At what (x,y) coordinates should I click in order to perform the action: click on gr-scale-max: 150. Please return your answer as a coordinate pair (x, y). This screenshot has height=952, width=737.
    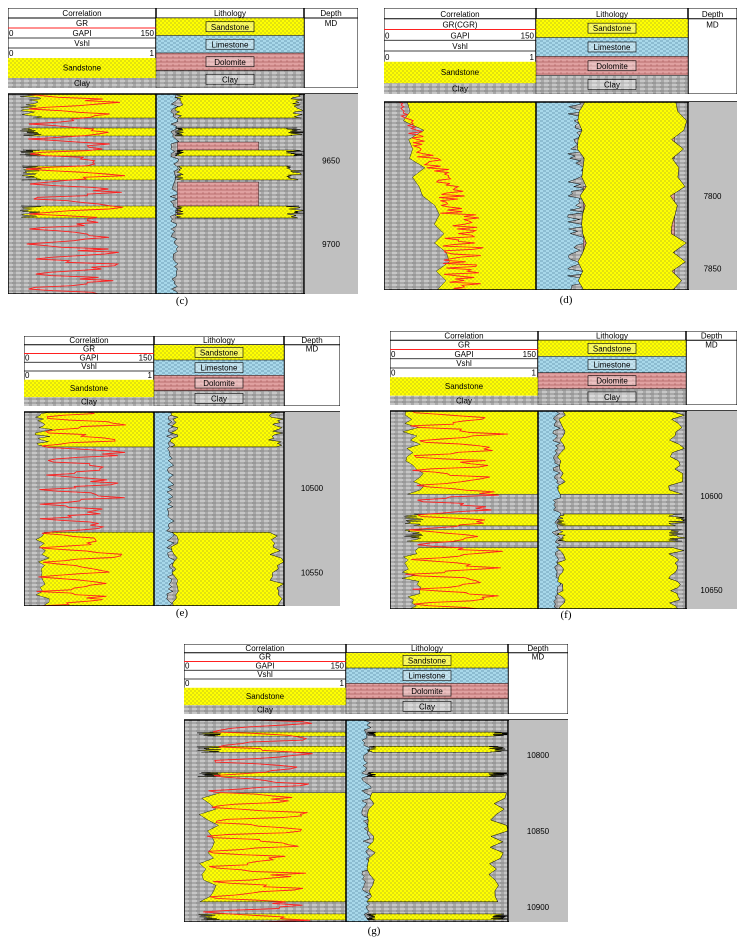
    Looking at the image, I should click on (528, 35).